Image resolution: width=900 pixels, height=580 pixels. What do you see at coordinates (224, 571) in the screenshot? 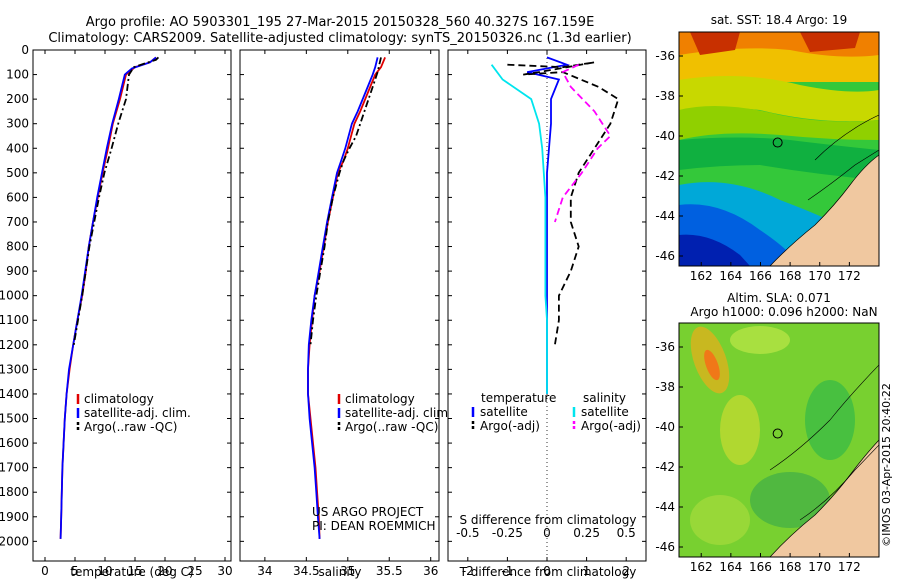
I see `x-tick-label: 30` at bounding box center [224, 571].